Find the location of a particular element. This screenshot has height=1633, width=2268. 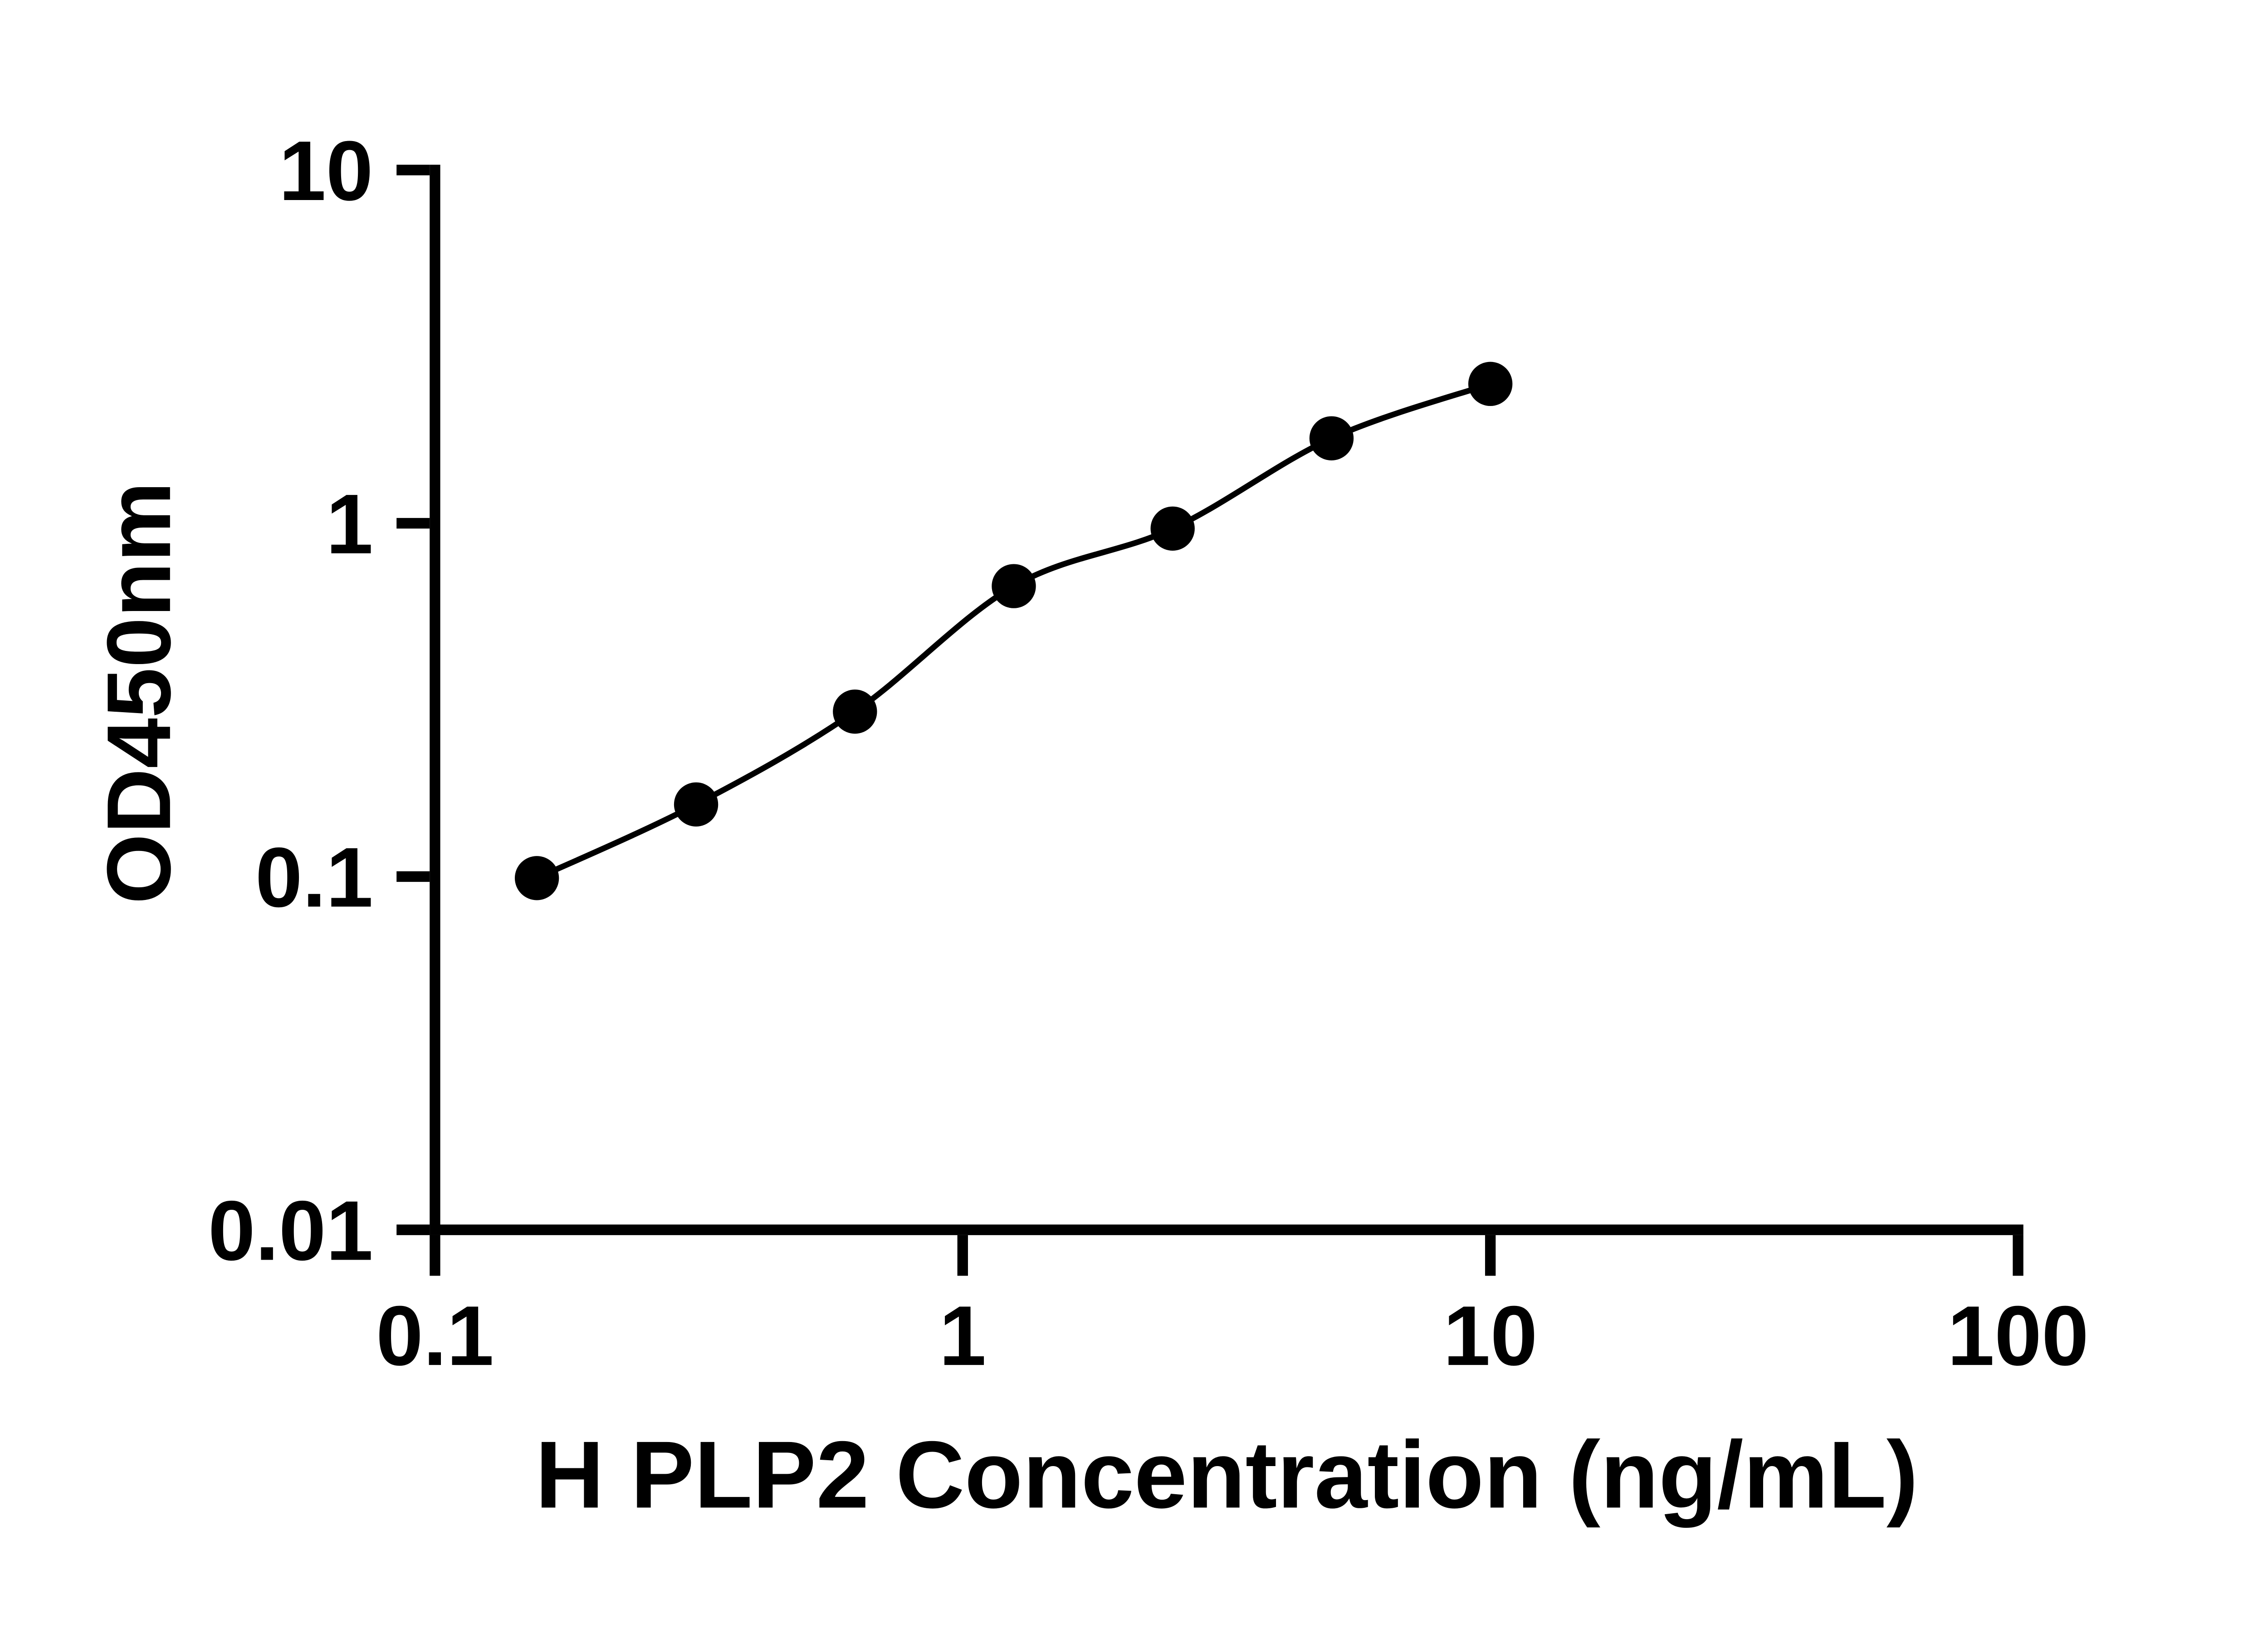

x-tick-label: 10 is located at coordinates (1490, 1335).